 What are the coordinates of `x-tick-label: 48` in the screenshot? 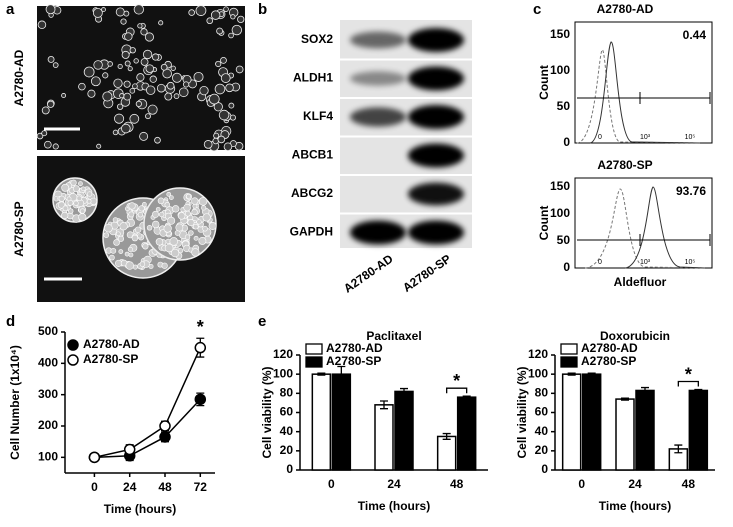 It's located at (689, 484).